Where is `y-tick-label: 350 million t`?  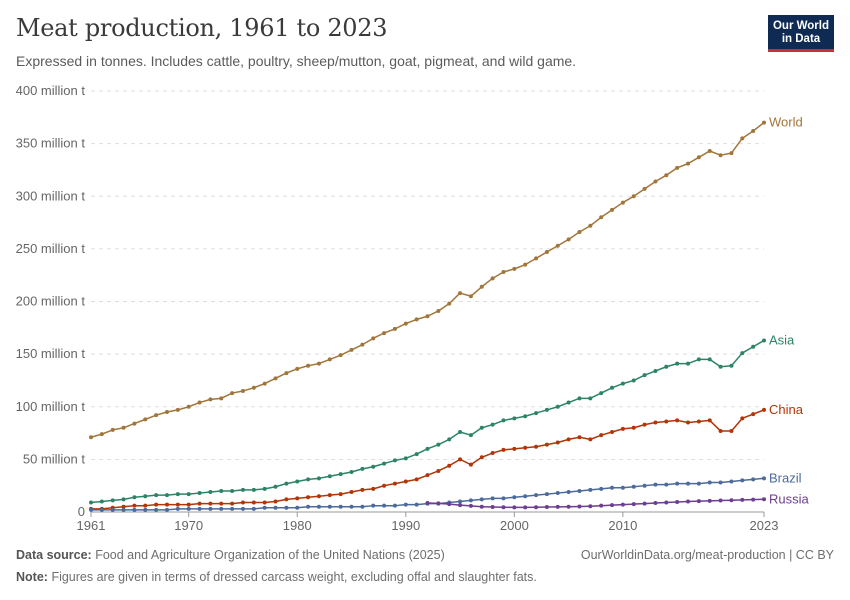 y-tick-label: 350 million t is located at coordinates (51, 143).